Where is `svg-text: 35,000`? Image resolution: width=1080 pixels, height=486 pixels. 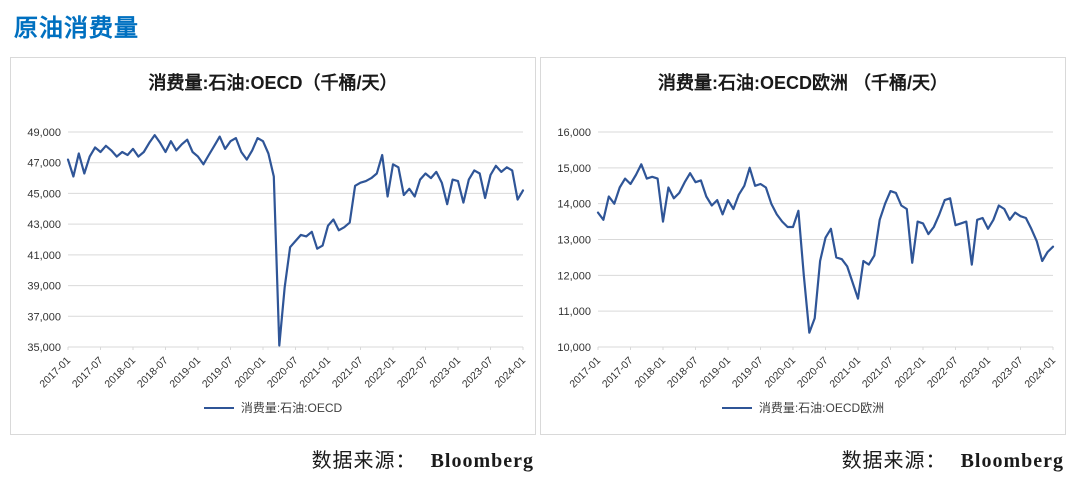
svg-text: 35,000 is located at coordinates (44, 348).